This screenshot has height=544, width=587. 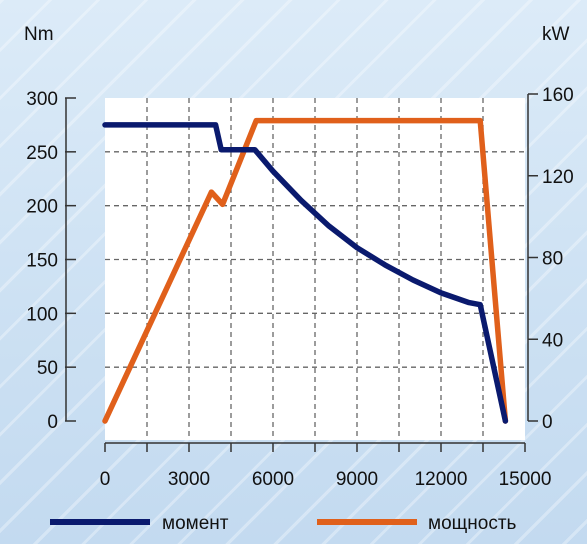 I want to click on x-tick-label: 9000, so click(x=357, y=479).